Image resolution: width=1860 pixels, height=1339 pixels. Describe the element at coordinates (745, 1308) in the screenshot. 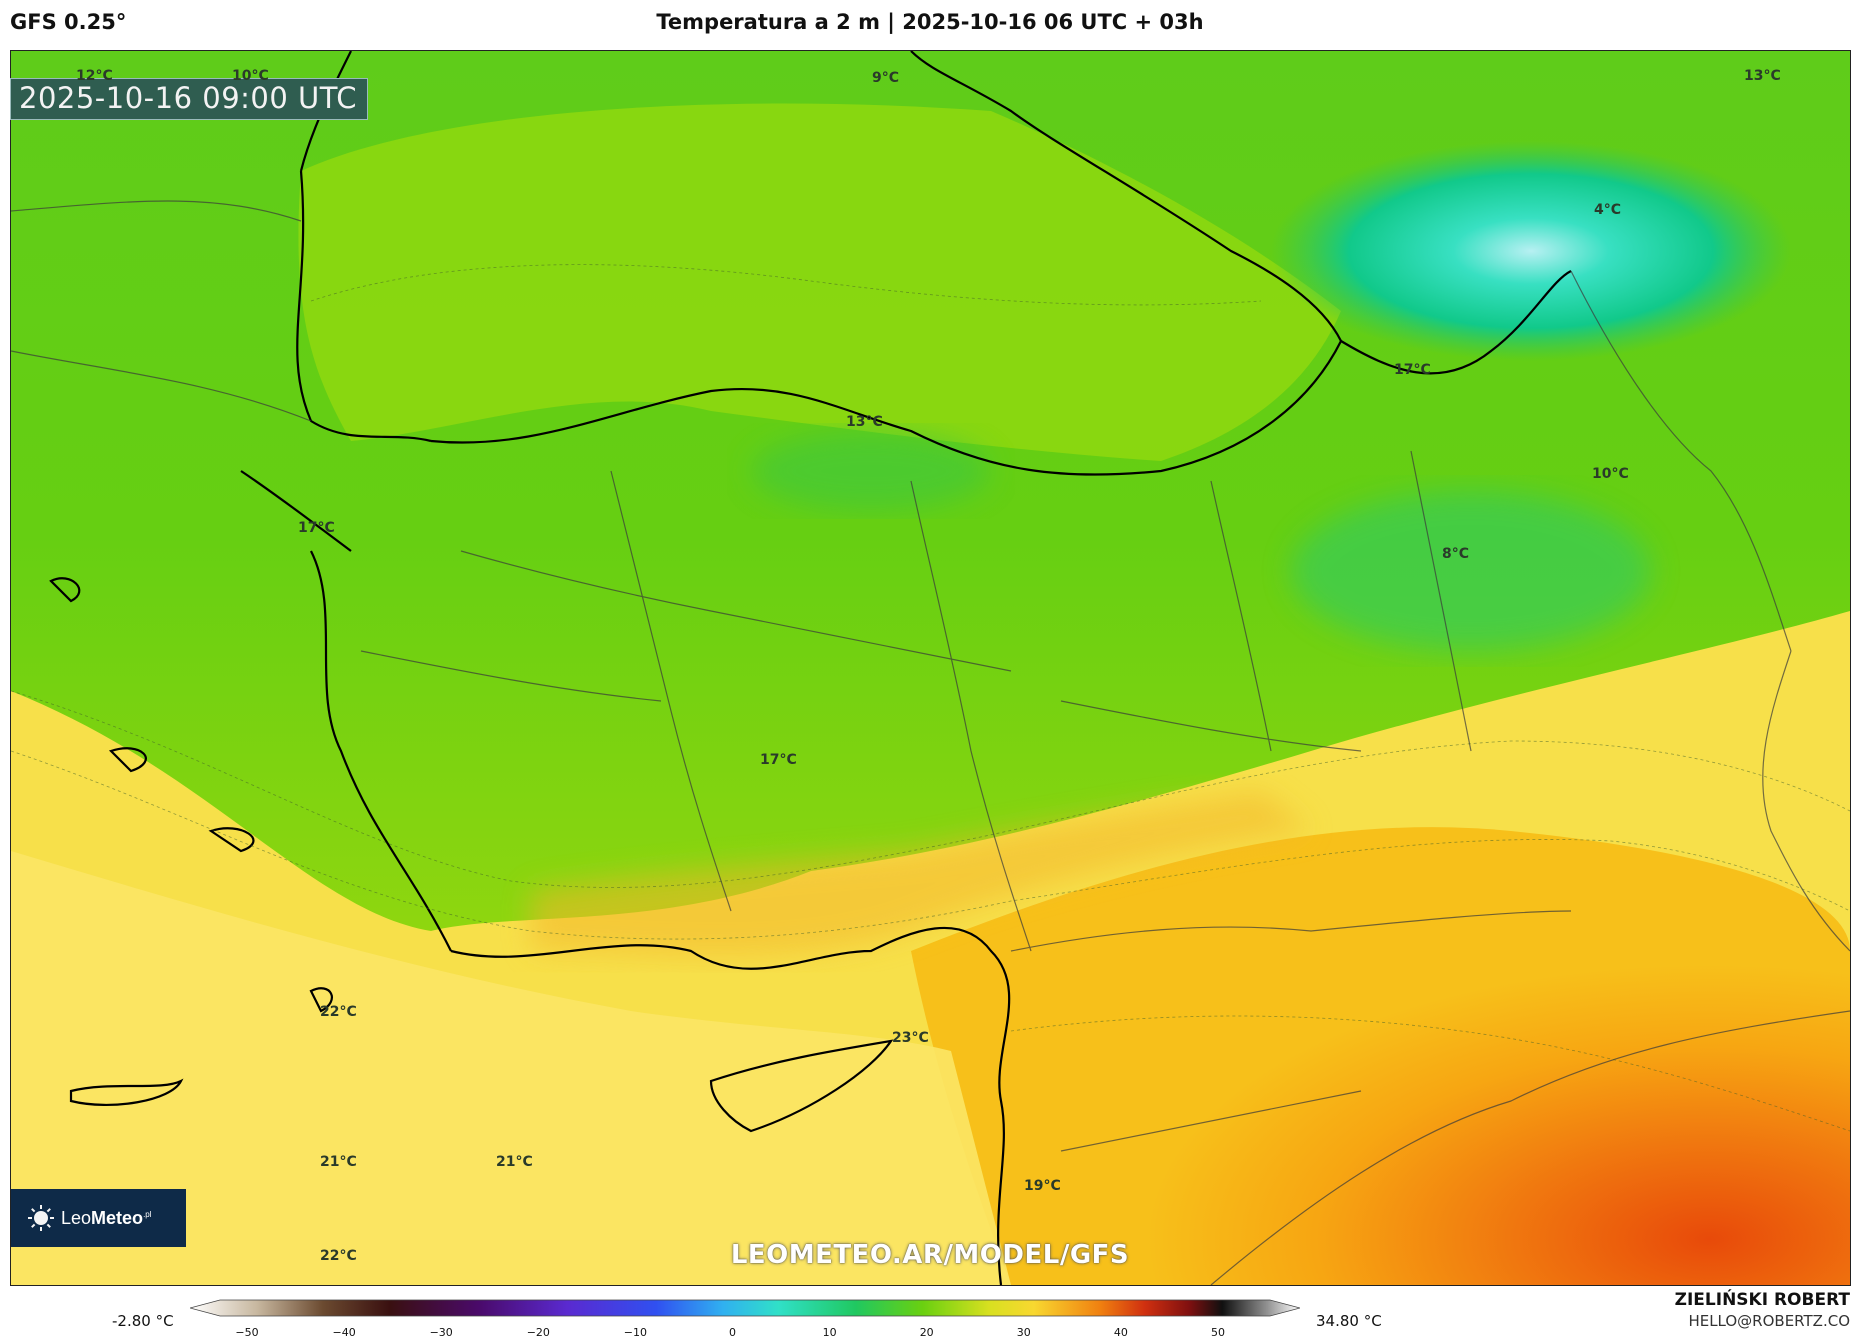

I see `colorbar-gradient` at that location.